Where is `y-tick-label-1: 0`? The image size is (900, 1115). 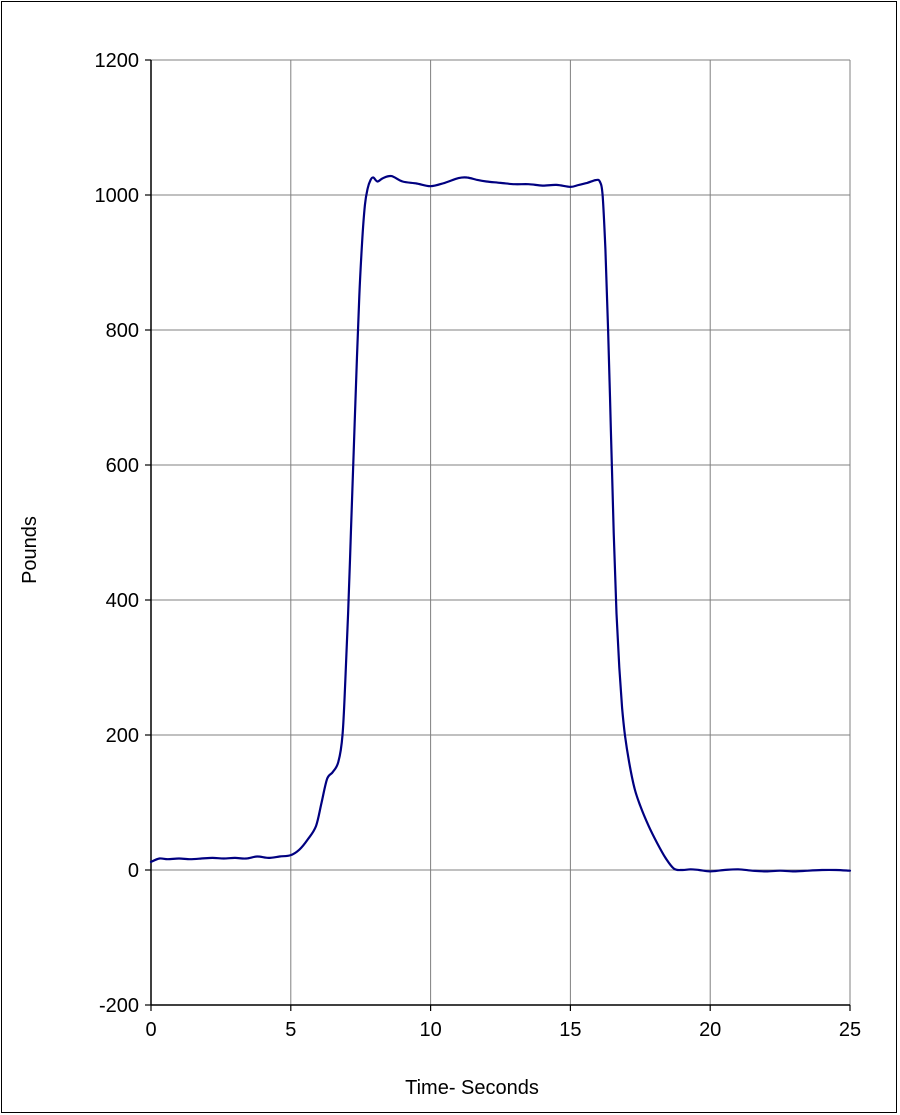 y-tick-label-1: 0 is located at coordinates (133, 871).